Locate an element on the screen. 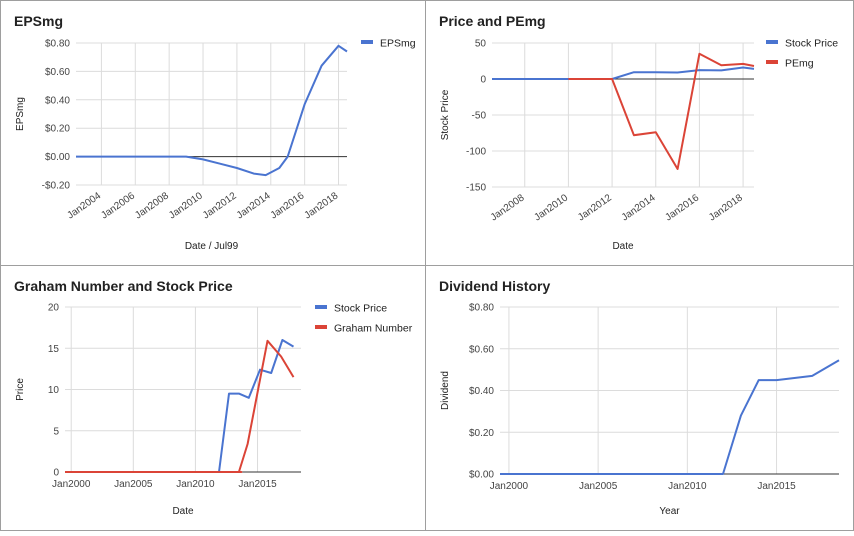 This screenshot has height=536, width=854. chart-title: Graham Number and Stock Price is located at coordinates (123, 286).